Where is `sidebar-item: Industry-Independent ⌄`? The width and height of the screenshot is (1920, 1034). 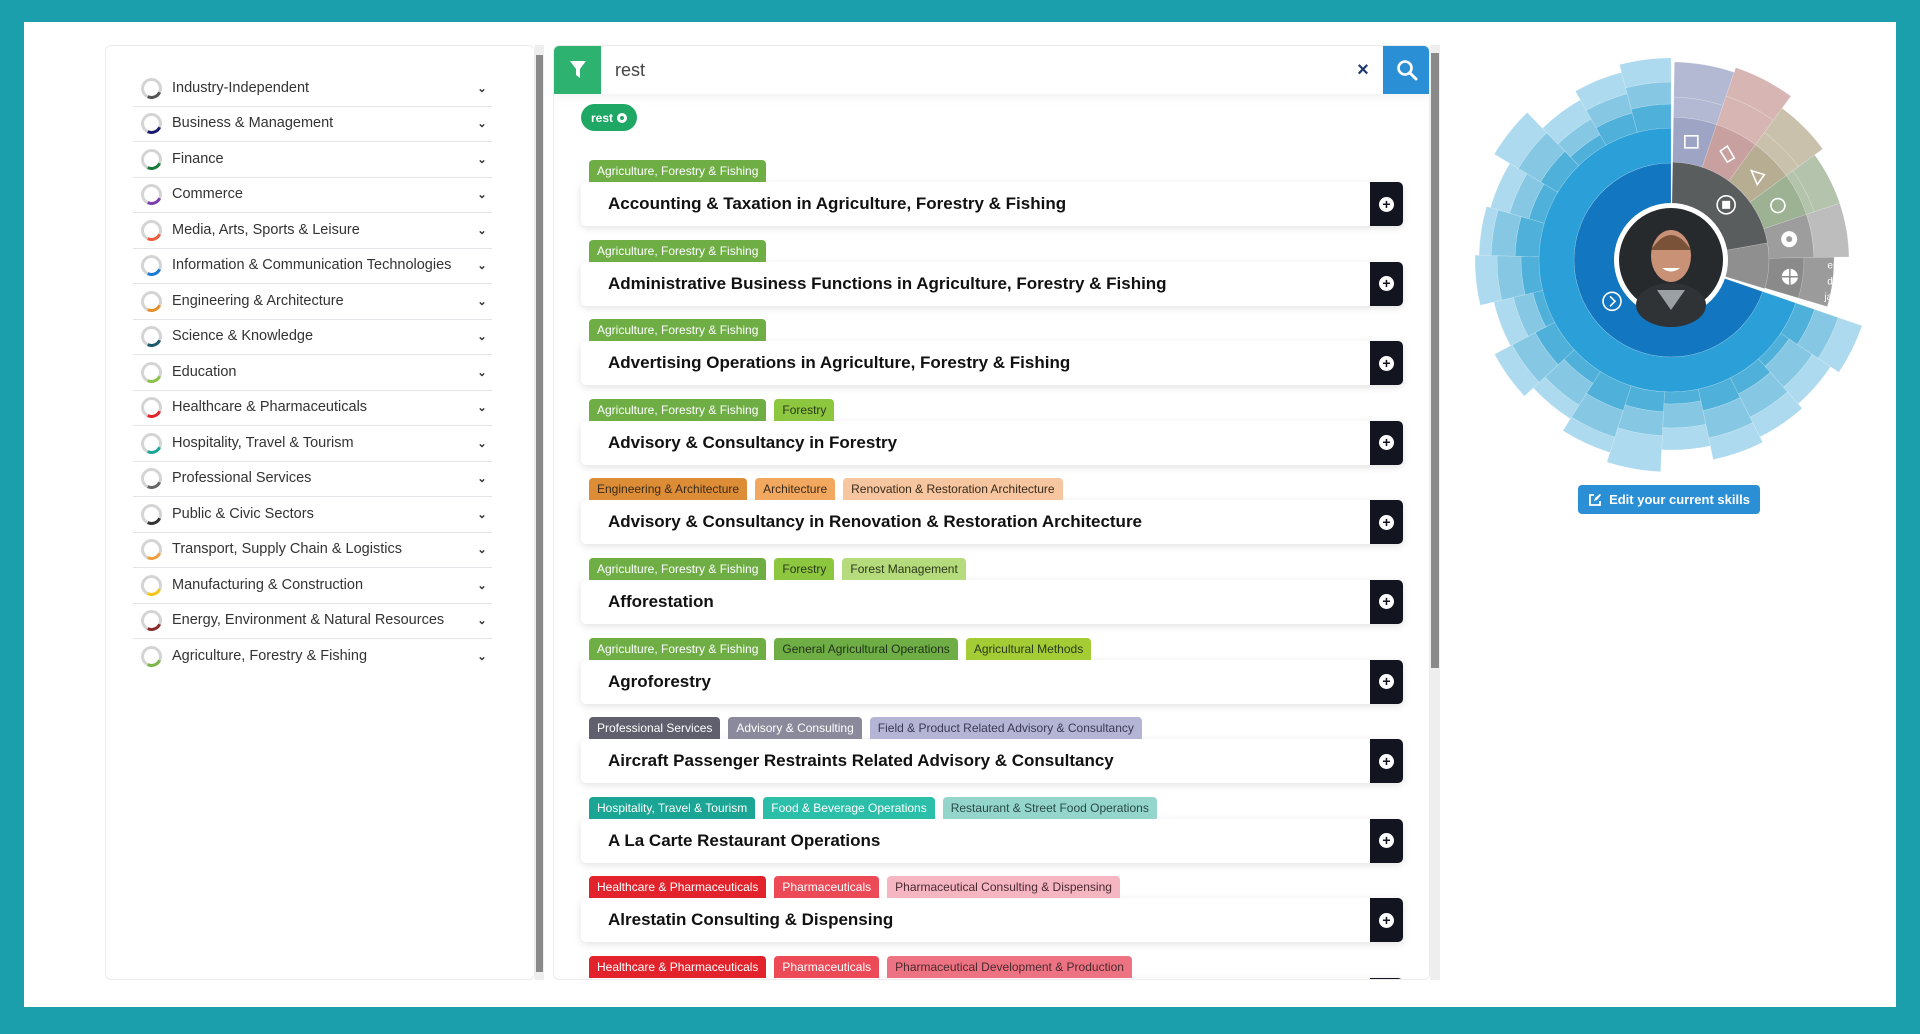 sidebar-item: Industry-Independent ⌄ is located at coordinates (312, 89).